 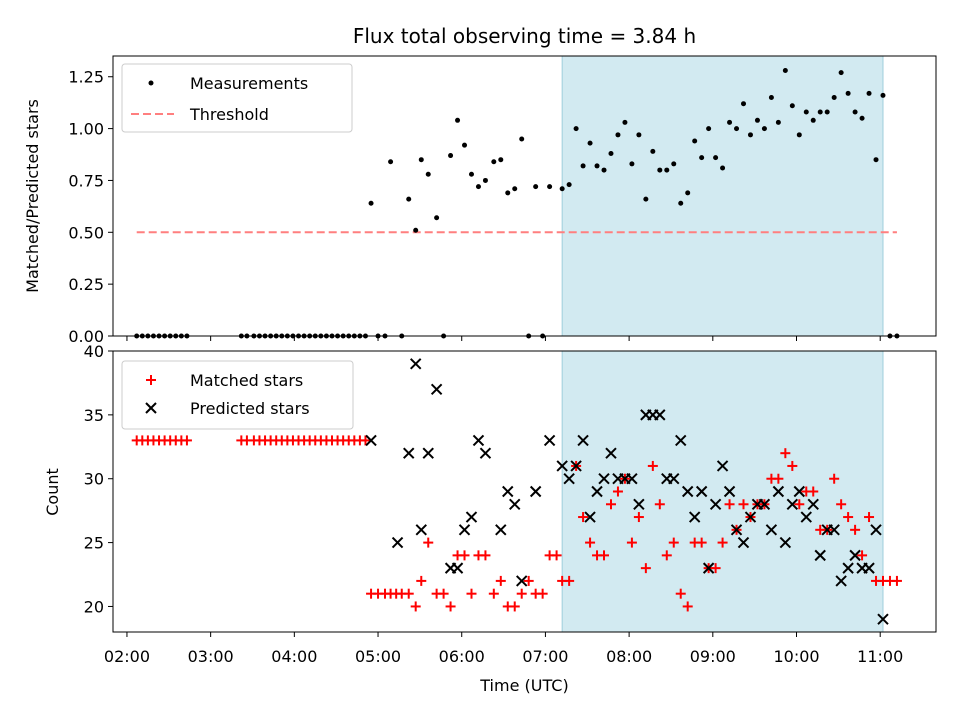 What do you see at coordinates (86, 232) in the screenshot?
I see `y-tick-label: 0.50` at bounding box center [86, 232].